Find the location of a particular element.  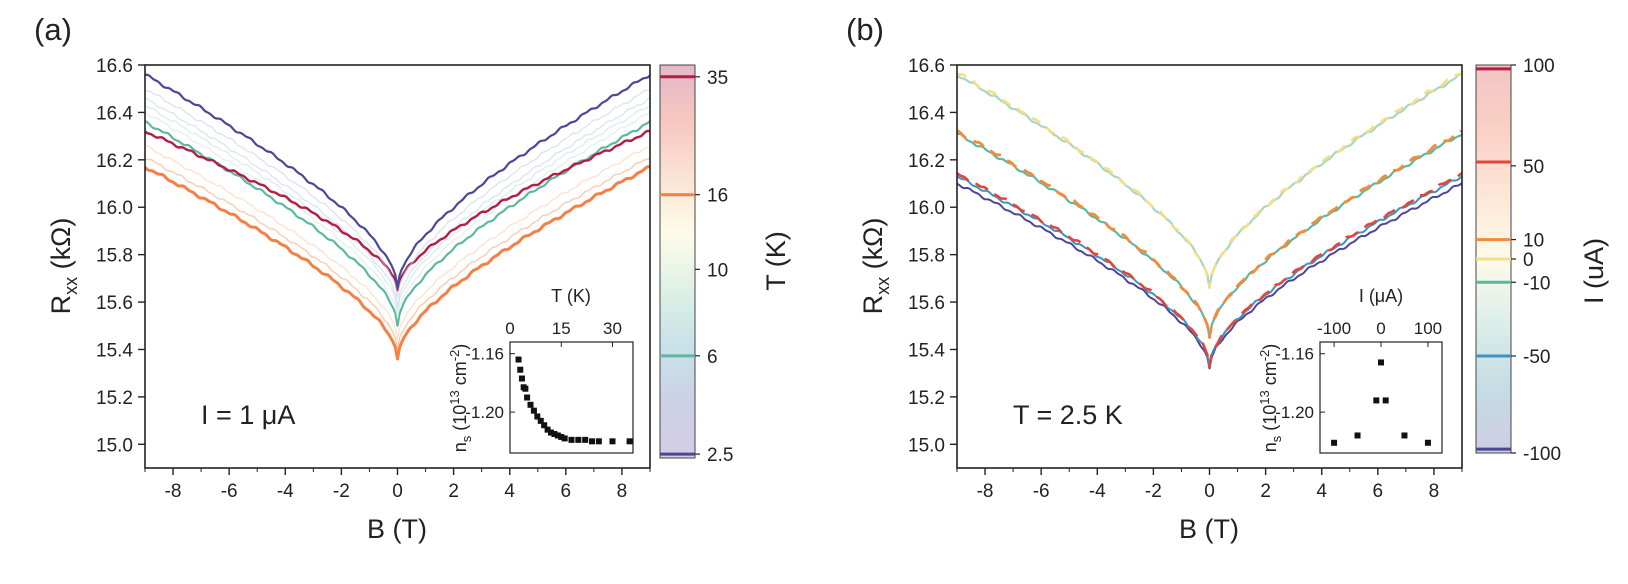

panel-a-inset-ticks: 0 15 30 -1.16 -1.20 is located at coordinates (543, 370).